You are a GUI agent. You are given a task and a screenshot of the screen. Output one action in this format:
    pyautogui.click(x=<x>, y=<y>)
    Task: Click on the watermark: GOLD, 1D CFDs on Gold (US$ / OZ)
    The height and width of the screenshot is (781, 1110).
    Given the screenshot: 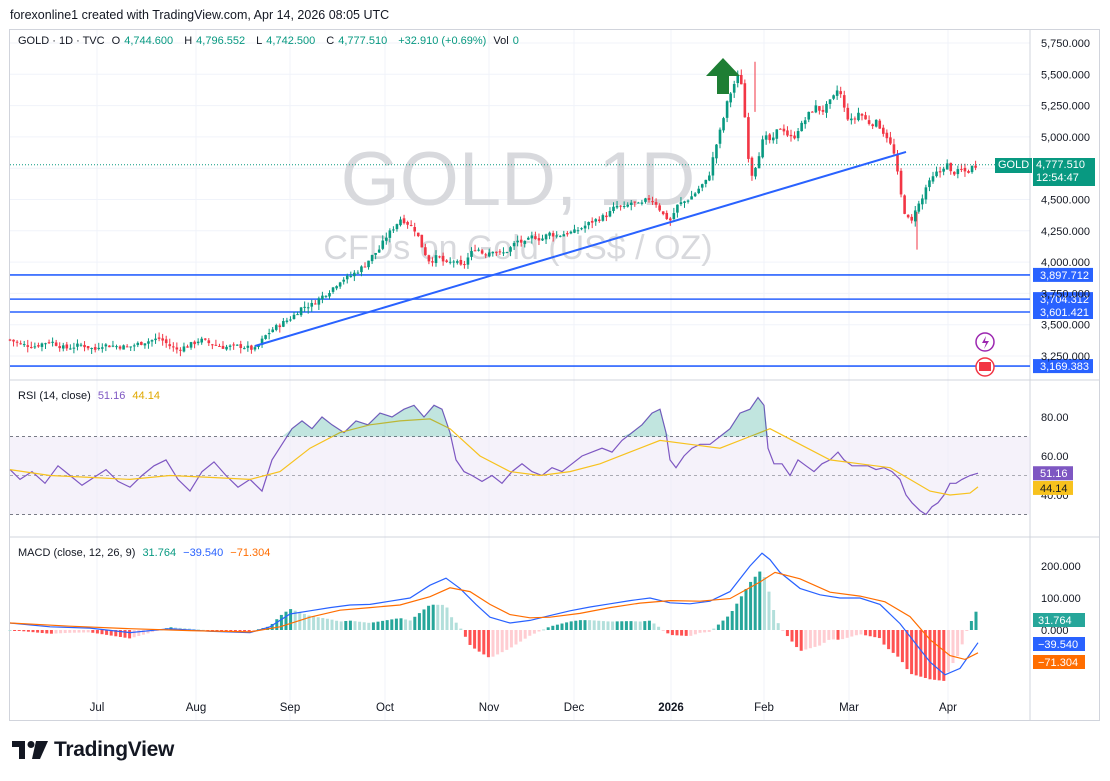 What is the action you would take?
    pyautogui.click(x=517, y=202)
    